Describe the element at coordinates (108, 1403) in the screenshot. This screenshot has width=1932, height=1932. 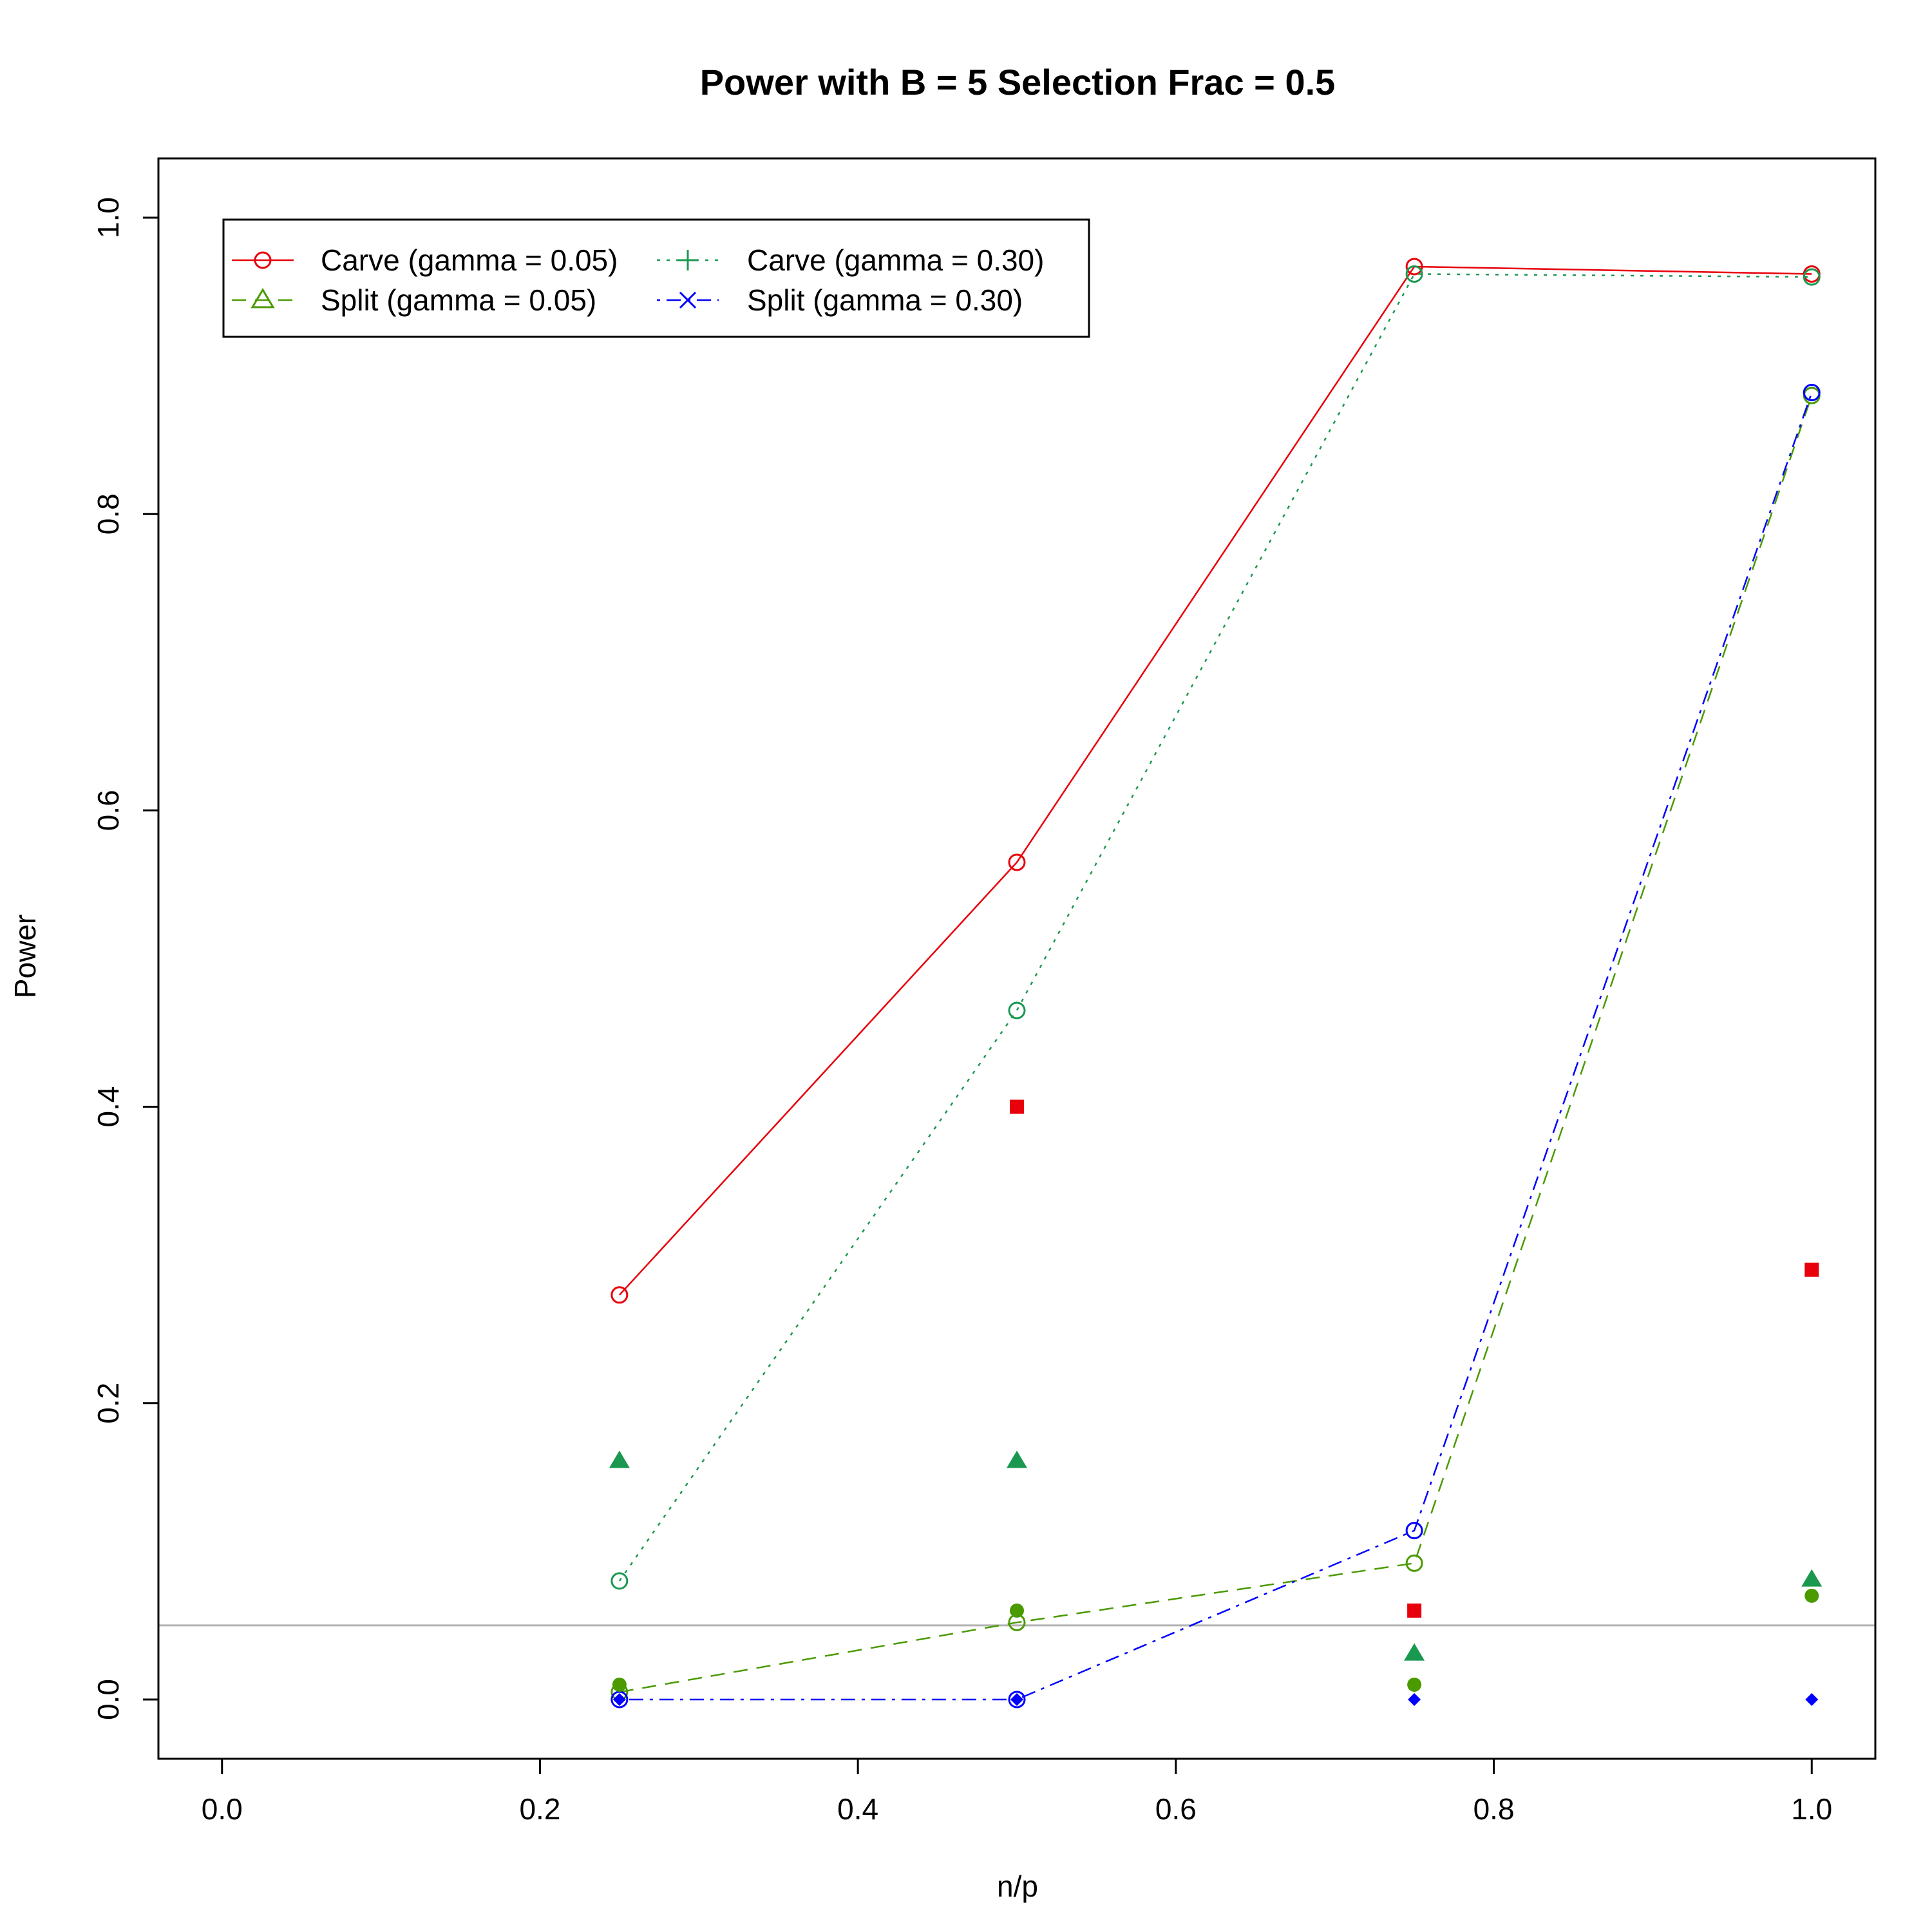
I see `y-tick-label: 0.2` at that location.